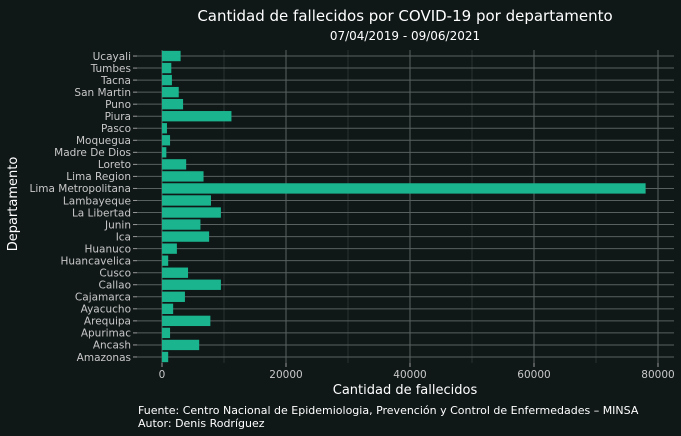 Image resolution: width=681 pixels, height=436 pixels. Describe the element at coordinates (115, 286) in the screenshot. I see `y-tick-label: Callao` at that location.